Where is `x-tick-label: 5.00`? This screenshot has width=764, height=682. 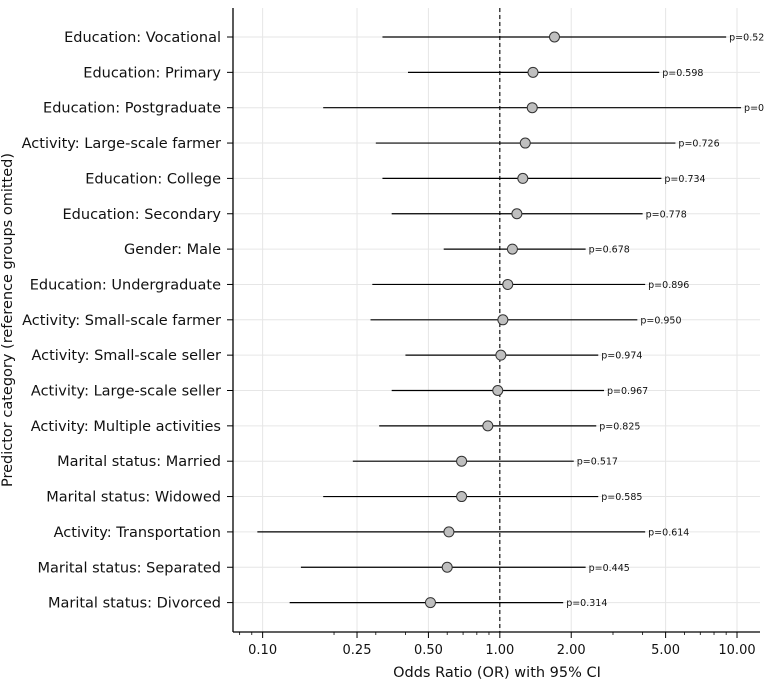
x-tick-label: 5.00 is located at coordinates (665, 650).